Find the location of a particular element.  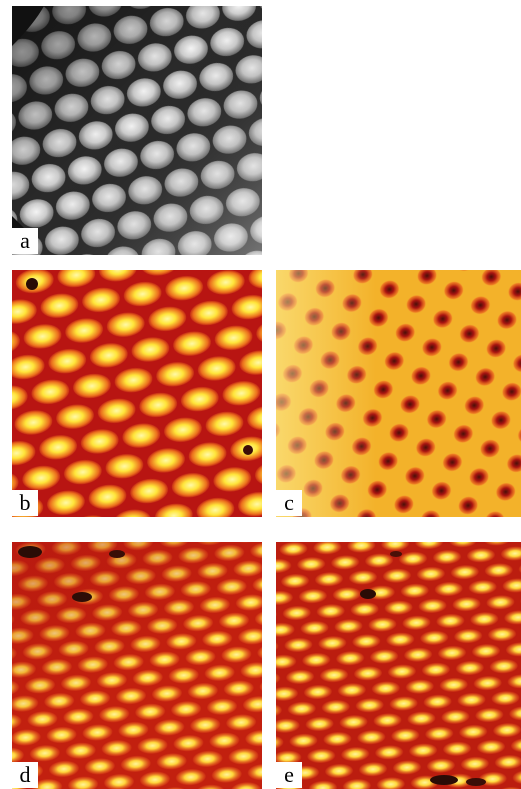

panel-label-a: a is located at coordinates (25, 241).